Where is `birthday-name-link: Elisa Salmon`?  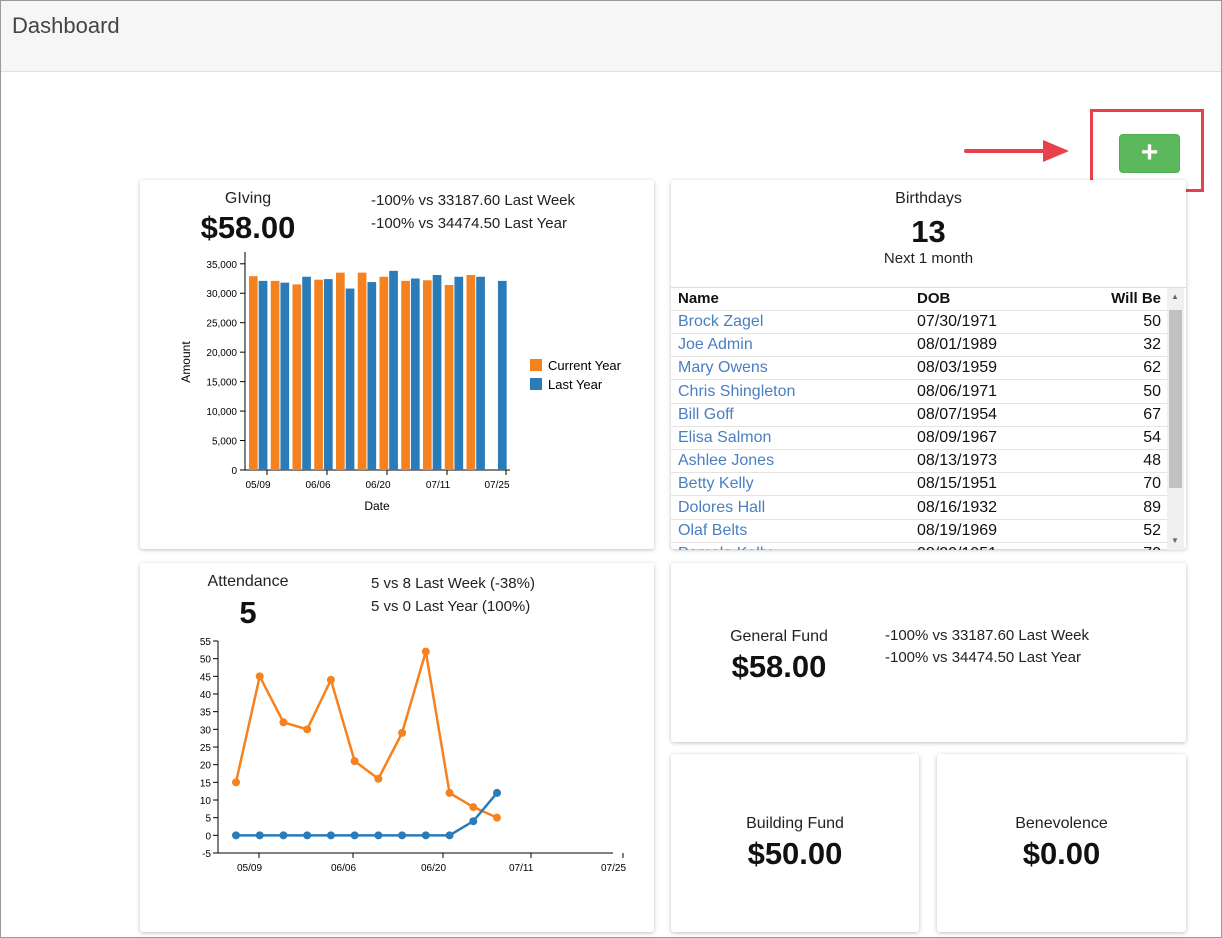 birthday-name-link: Elisa Salmon is located at coordinates (725, 437).